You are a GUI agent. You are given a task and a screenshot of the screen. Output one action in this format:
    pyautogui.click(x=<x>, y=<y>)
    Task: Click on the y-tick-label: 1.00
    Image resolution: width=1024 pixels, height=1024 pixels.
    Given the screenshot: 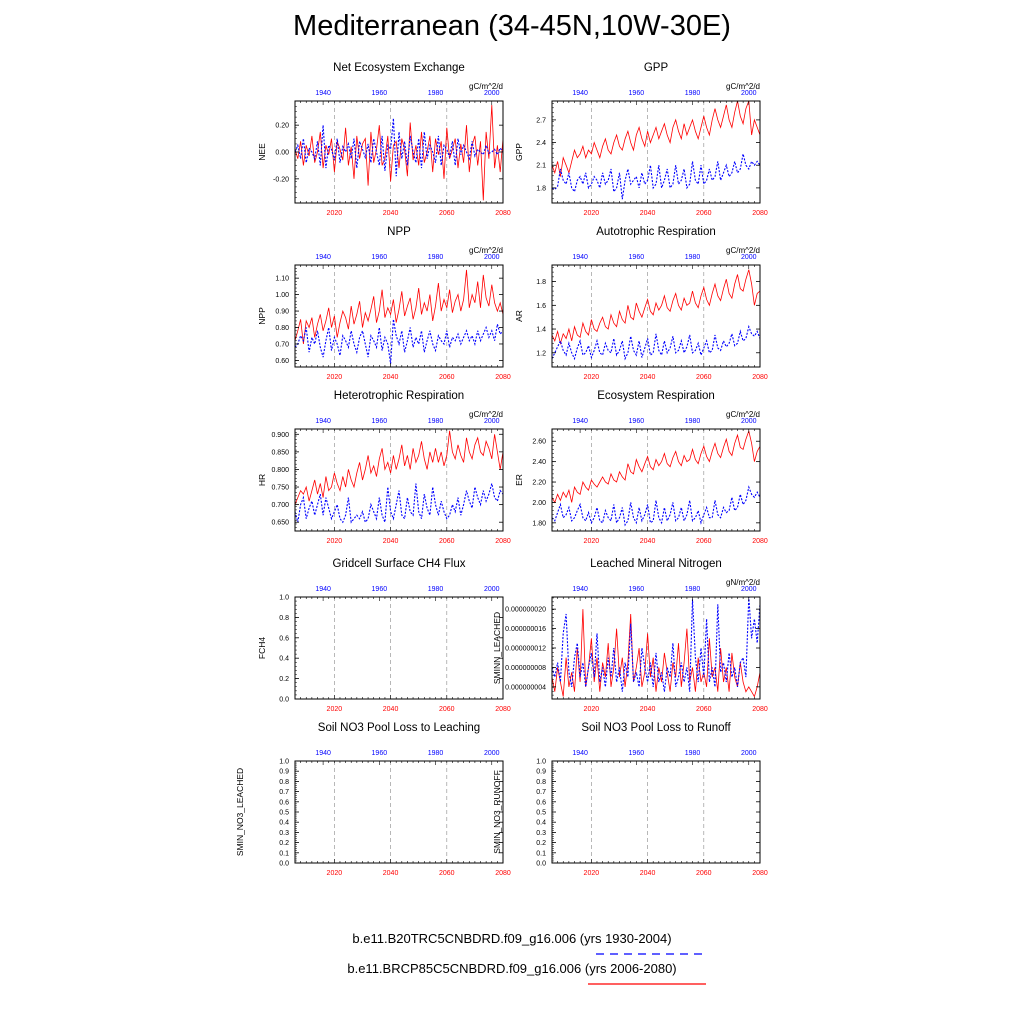 What is the action you would take?
    pyautogui.click(x=282, y=295)
    